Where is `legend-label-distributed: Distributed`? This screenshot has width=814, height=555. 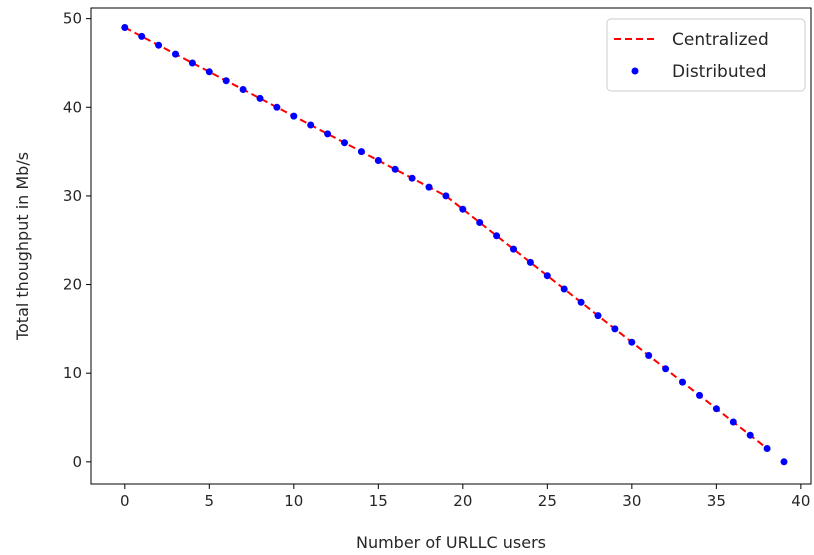
legend-label-distributed: Distributed is located at coordinates (719, 72).